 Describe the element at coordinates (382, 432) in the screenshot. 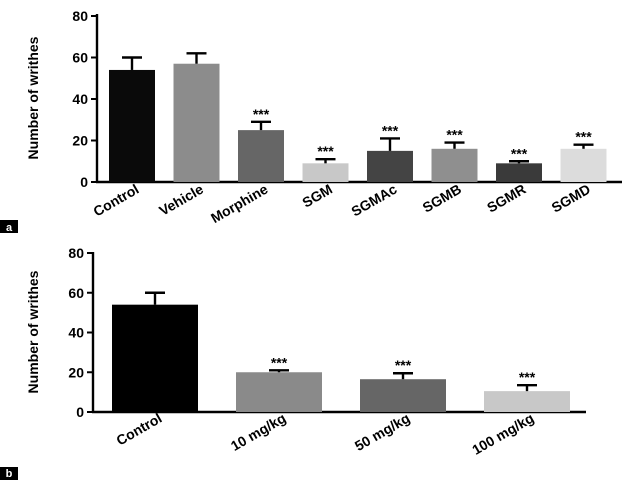

I see `panel-b-category-label-2: 50 mg/kg` at that location.